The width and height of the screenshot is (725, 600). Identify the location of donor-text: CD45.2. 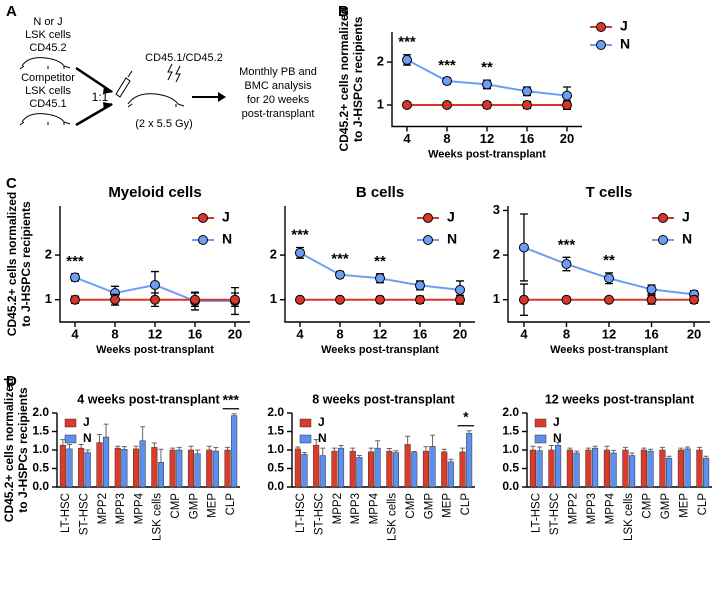
(47, 48).